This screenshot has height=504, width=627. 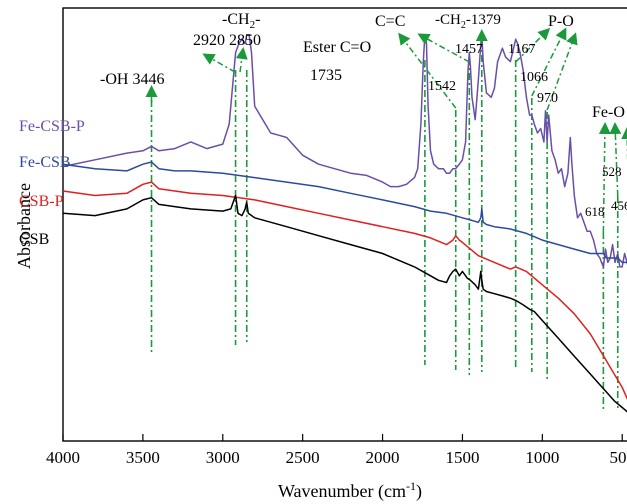 What do you see at coordinates (336, 450) in the screenshot?
I see `x-axis-ticks: 4000 3500 3000 2500 2000 1500 1000 500` at bounding box center [336, 450].